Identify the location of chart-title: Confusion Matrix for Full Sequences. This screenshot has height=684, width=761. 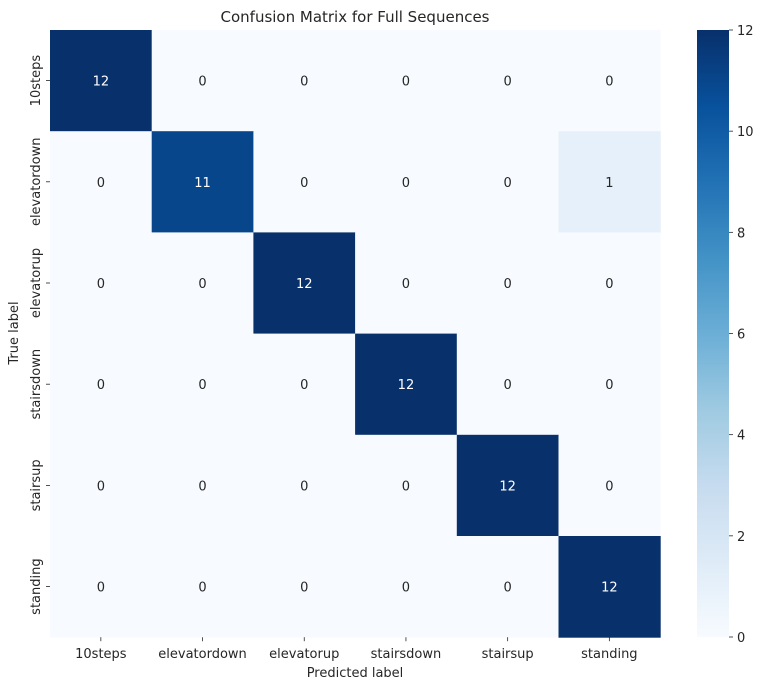
(355, 17).